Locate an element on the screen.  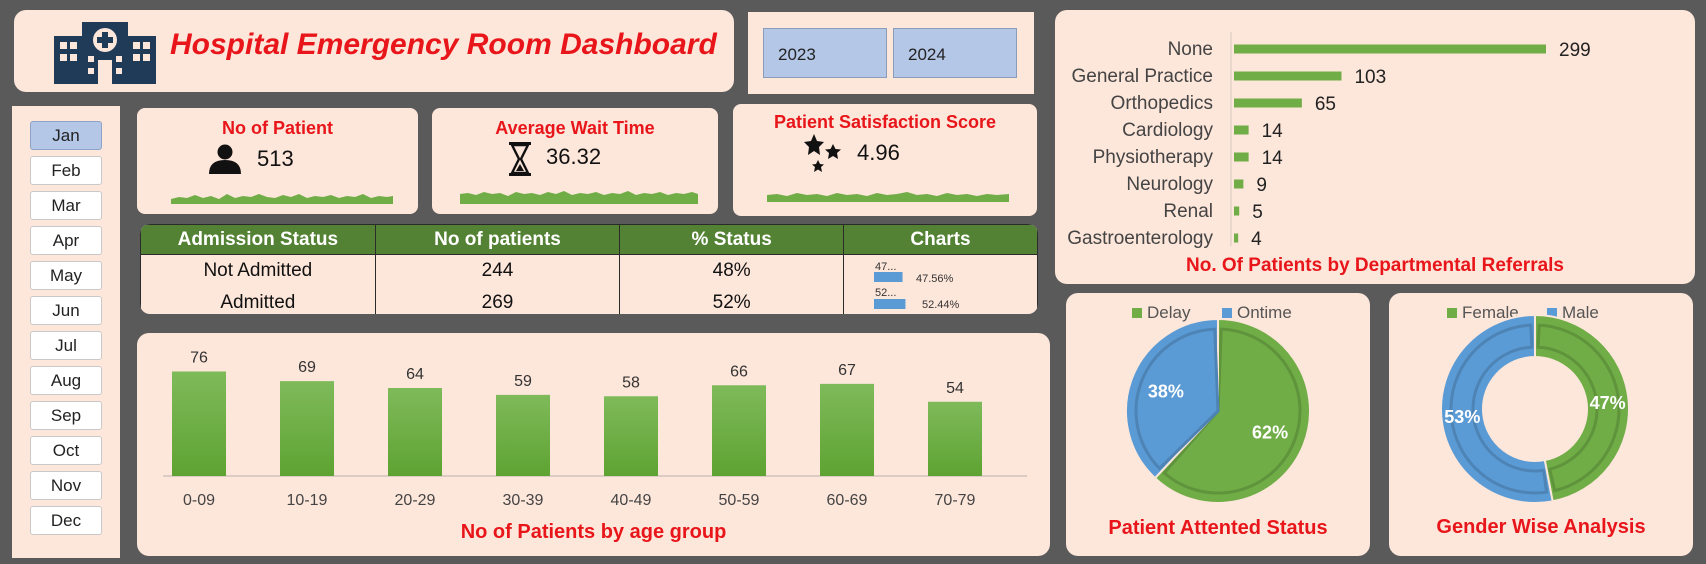
pie-slice-inner is located at coordinates (1177, 399).